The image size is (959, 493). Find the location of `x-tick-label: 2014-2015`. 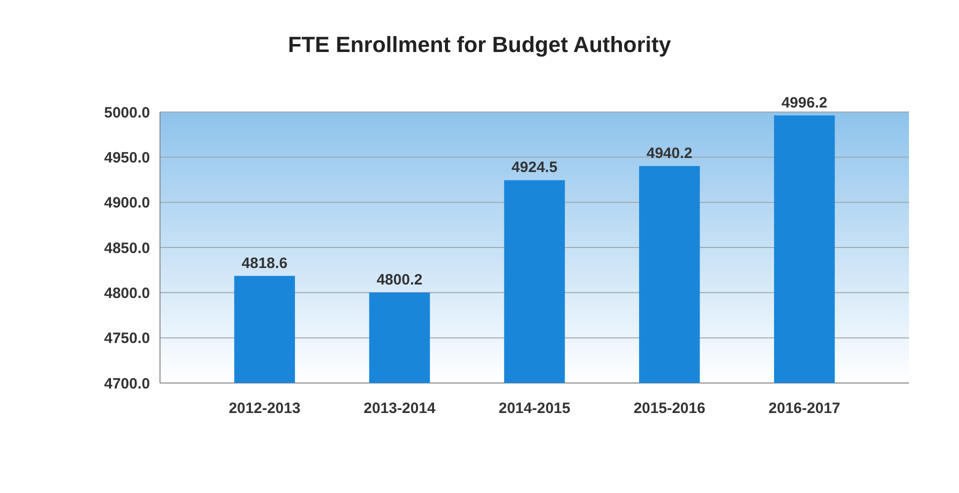

x-tick-label: 2014-2015 is located at coordinates (534, 408).